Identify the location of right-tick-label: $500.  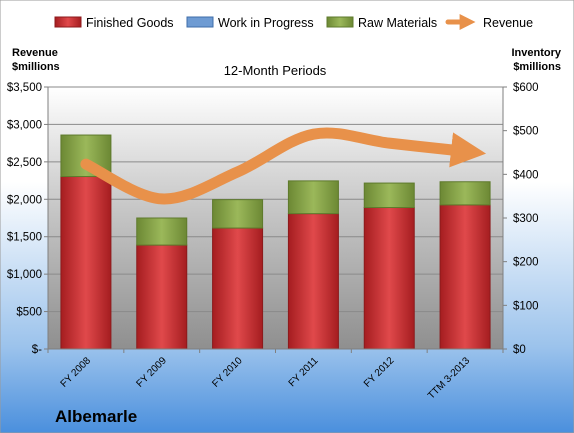
(526, 132).